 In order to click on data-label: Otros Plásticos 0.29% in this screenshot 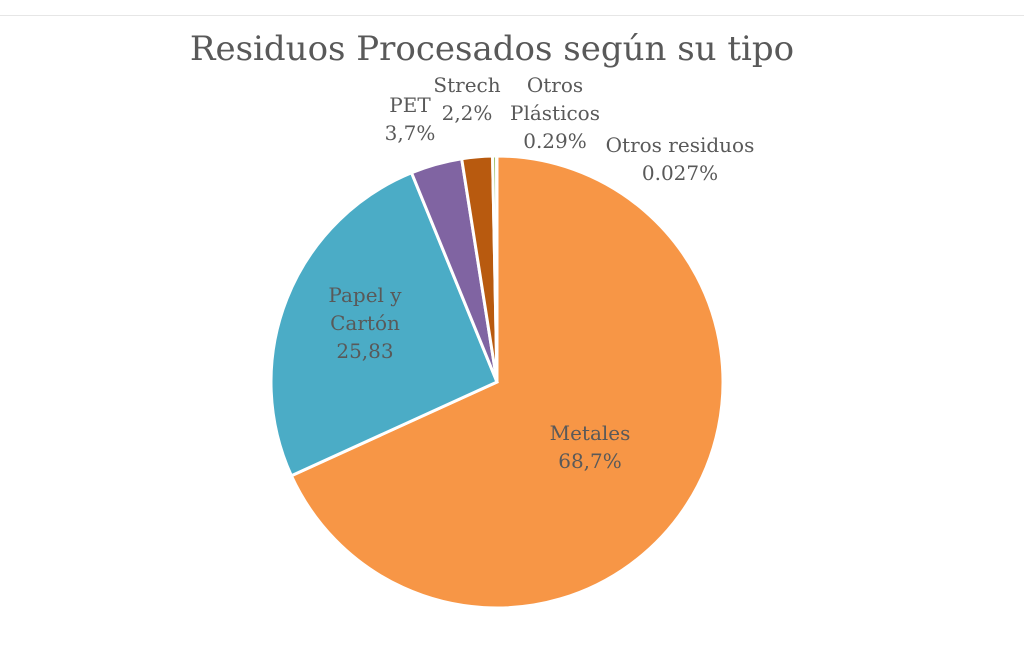, I will do `click(555, 113)`.